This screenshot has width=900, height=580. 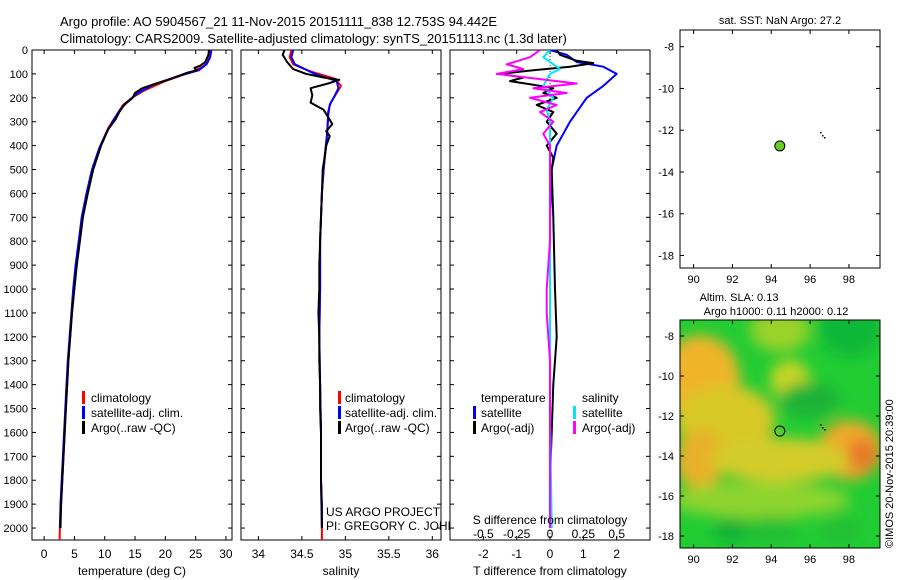 I want to click on depth-tick-label: 400, so click(x=19, y=147).